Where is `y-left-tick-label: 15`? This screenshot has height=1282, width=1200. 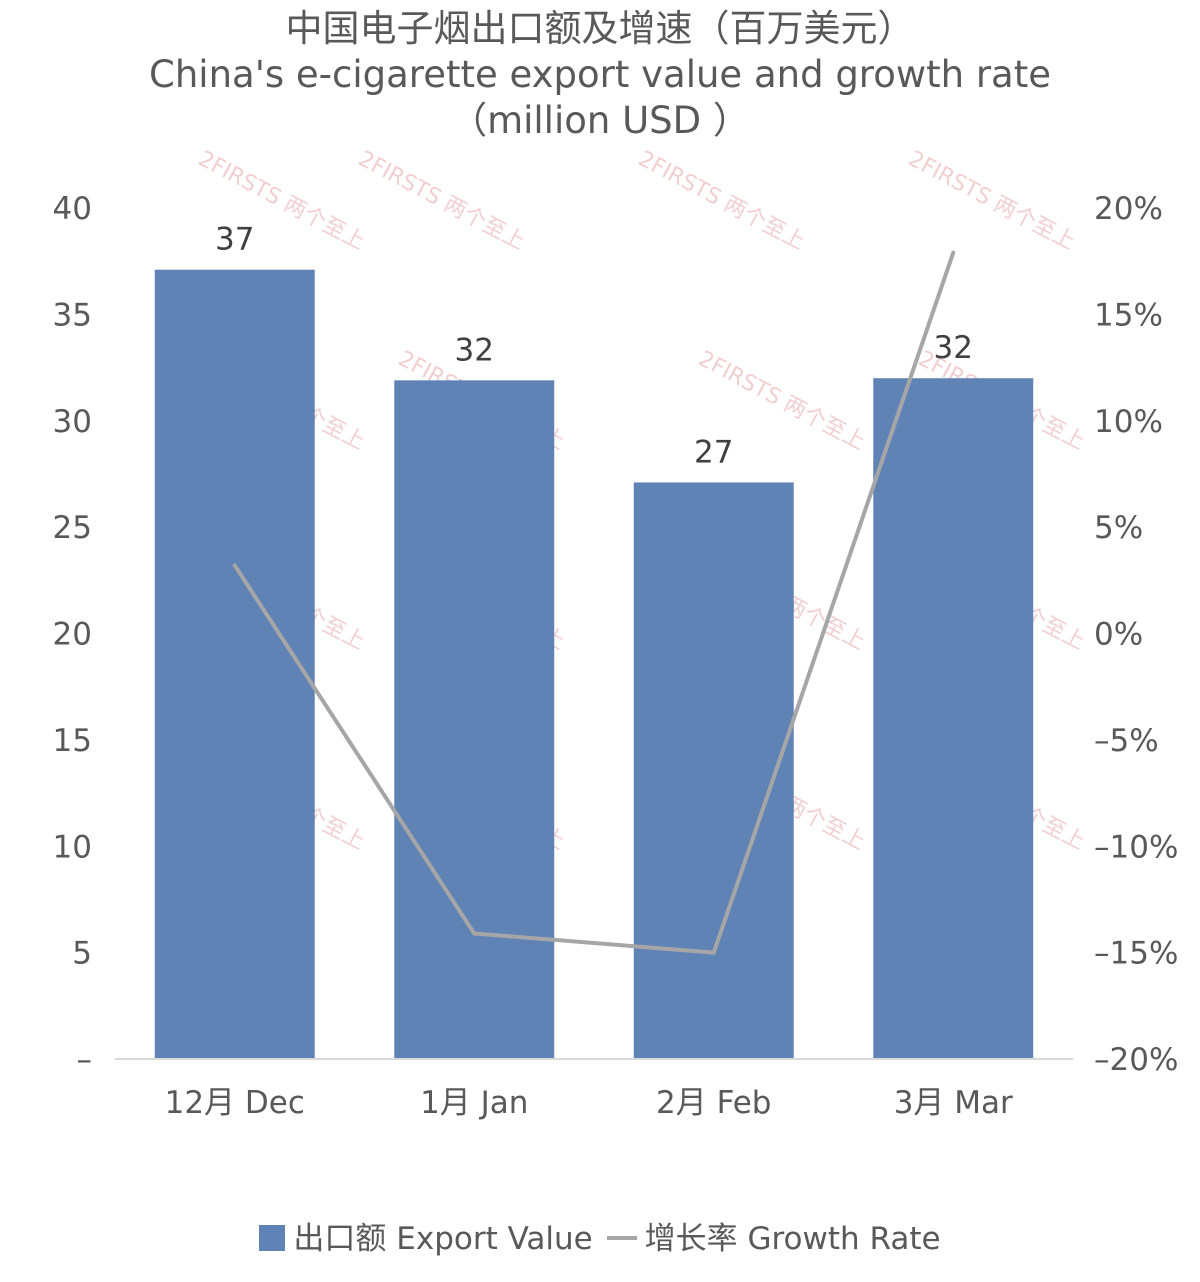 y-left-tick-label: 15 is located at coordinates (72, 741).